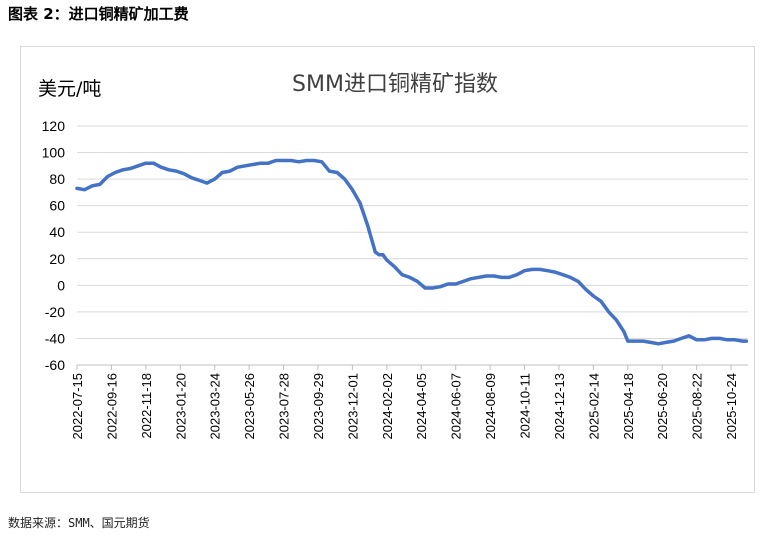  Describe the element at coordinates (180, 406) in the screenshot. I see `x-tick-label: 2023-01-20` at that location.